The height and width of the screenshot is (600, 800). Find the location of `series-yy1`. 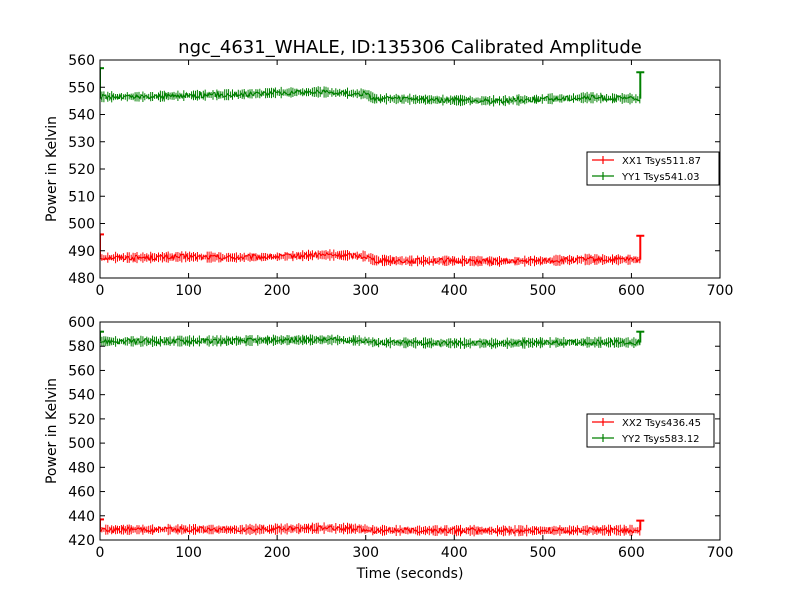

series-yy1 is located at coordinates (372, 87).